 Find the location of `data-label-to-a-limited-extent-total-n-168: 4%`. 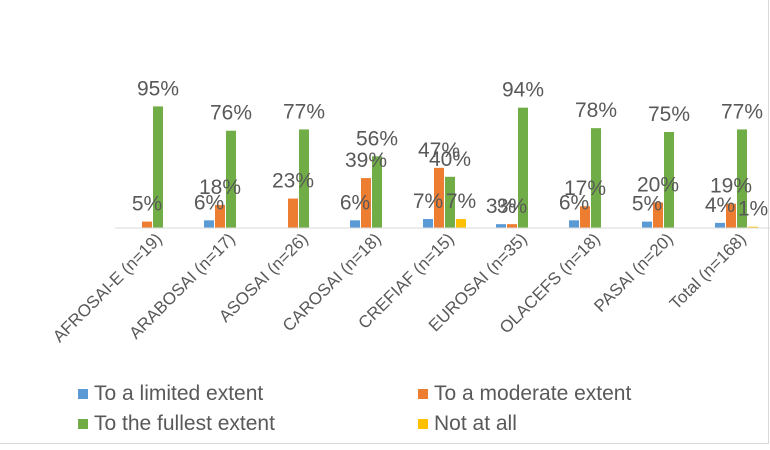

data-label-to-a-limited-extent-total-n-168: 4% is located at coordinates (720, 205).